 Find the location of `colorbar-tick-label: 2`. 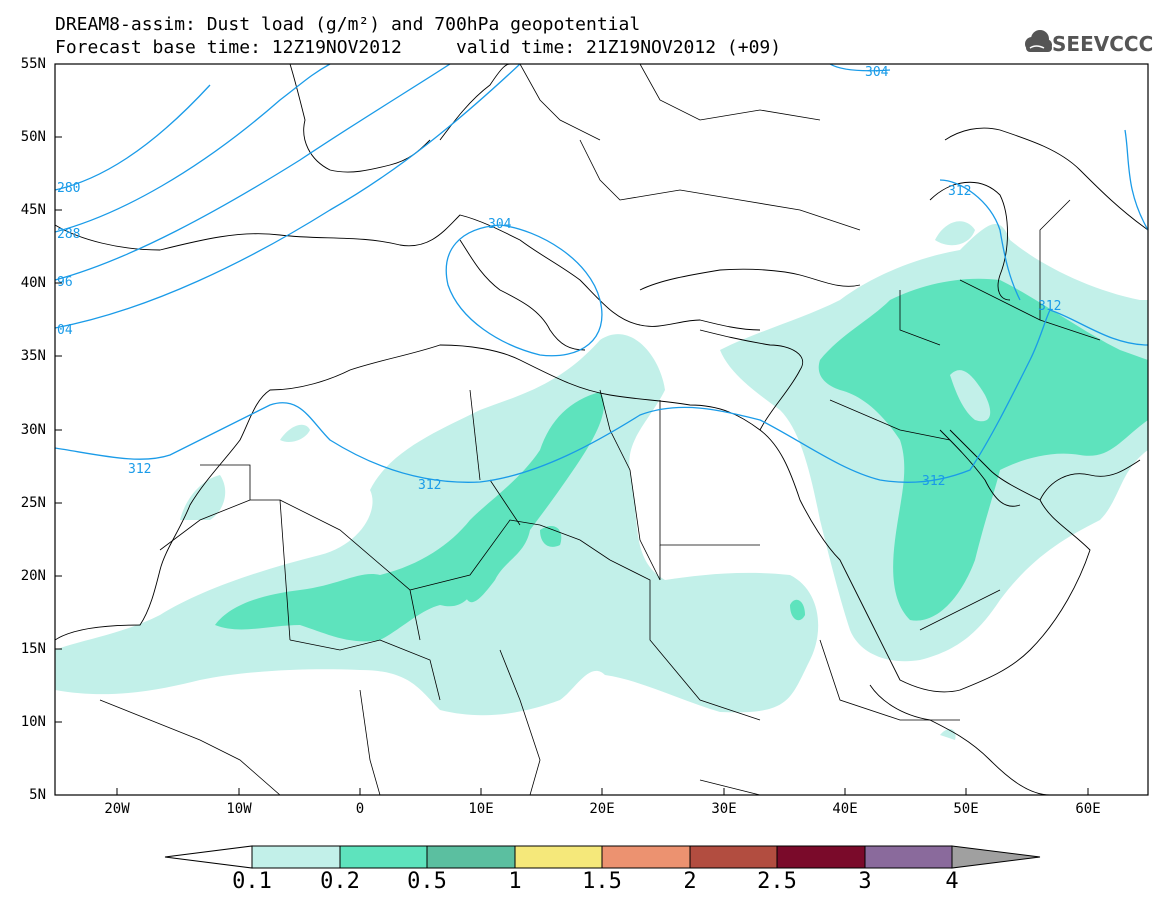

colorbar-tick-label: 2 is located at coordinates (690, 881).